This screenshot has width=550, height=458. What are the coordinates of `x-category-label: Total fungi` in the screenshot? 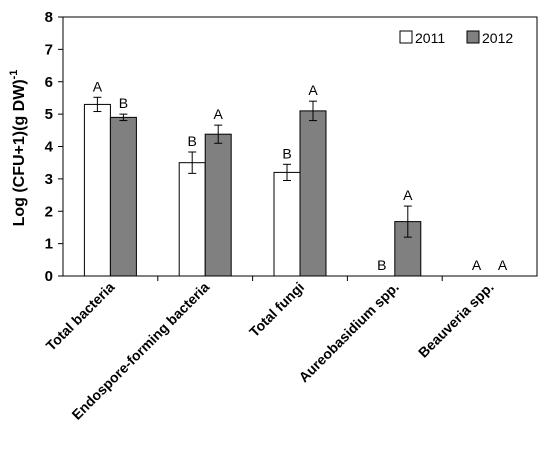 It's located at (276, 309).